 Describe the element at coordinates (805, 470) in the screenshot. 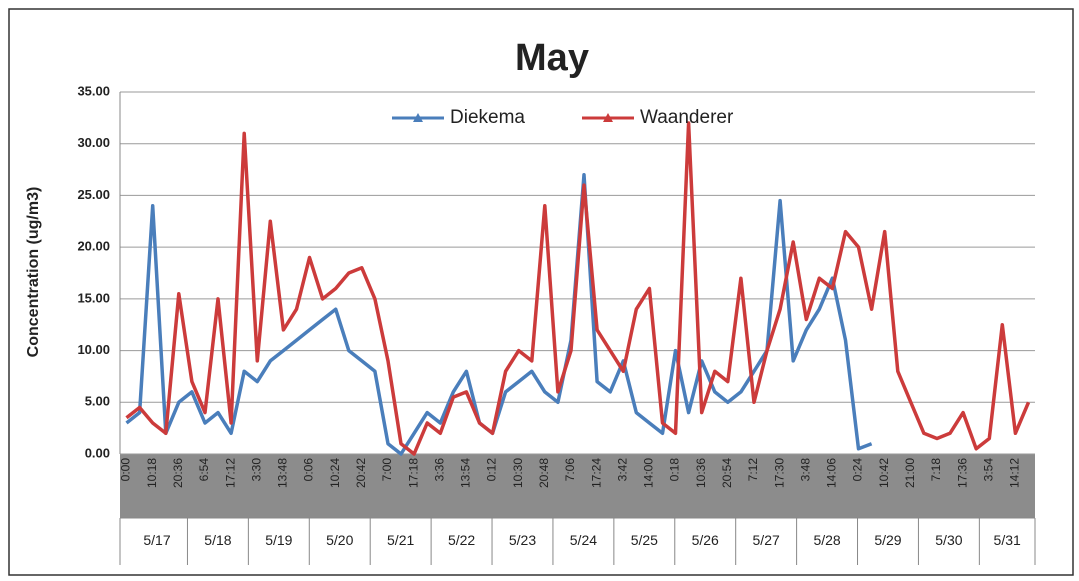

I see `x-tick-label: 3:48` at that location.